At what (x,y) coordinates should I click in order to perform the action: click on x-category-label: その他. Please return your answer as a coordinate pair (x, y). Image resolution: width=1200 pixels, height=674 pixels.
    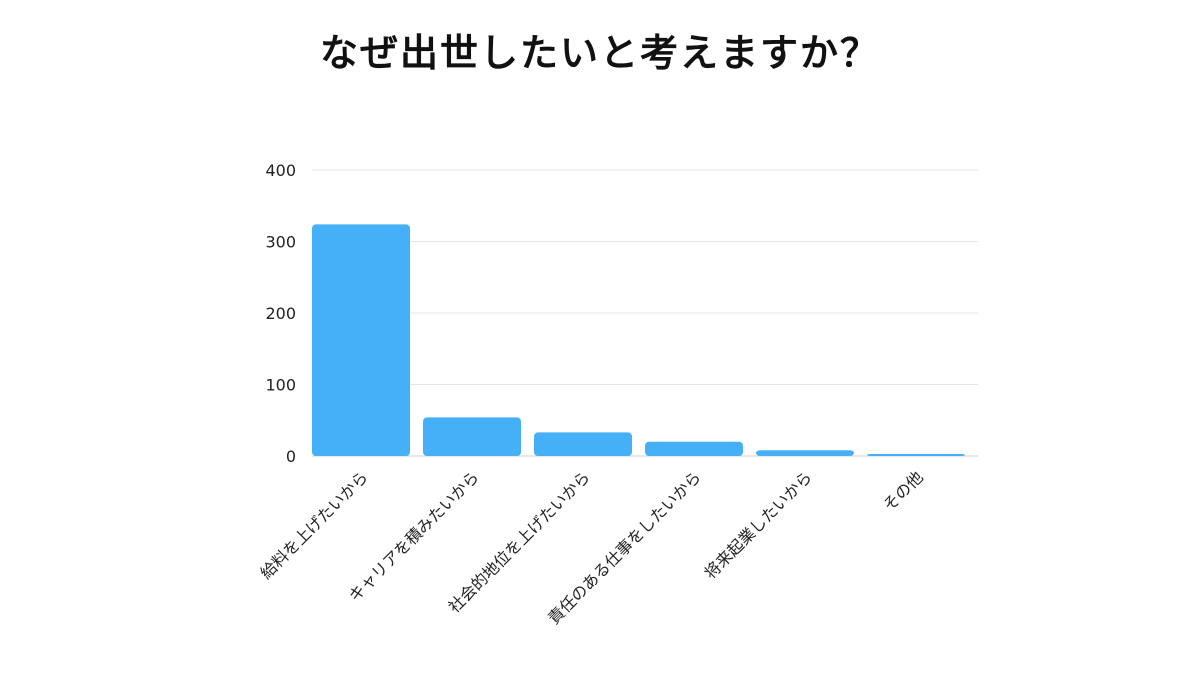
    Looking at the image, I should click on (902, 490).